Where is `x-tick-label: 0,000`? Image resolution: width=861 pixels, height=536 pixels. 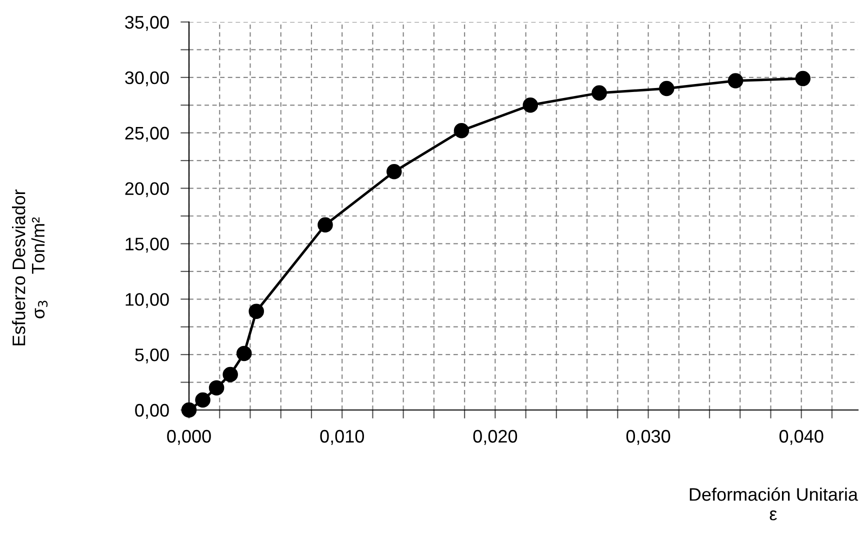
x-tick-label: 0,000 is located at coordinates (189, 437).